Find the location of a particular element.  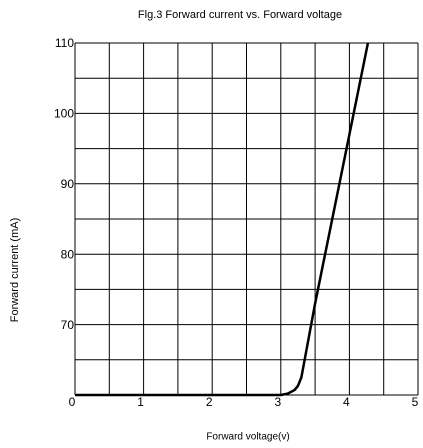

y-tick-label: 110 is located at coordinates (64, 43).